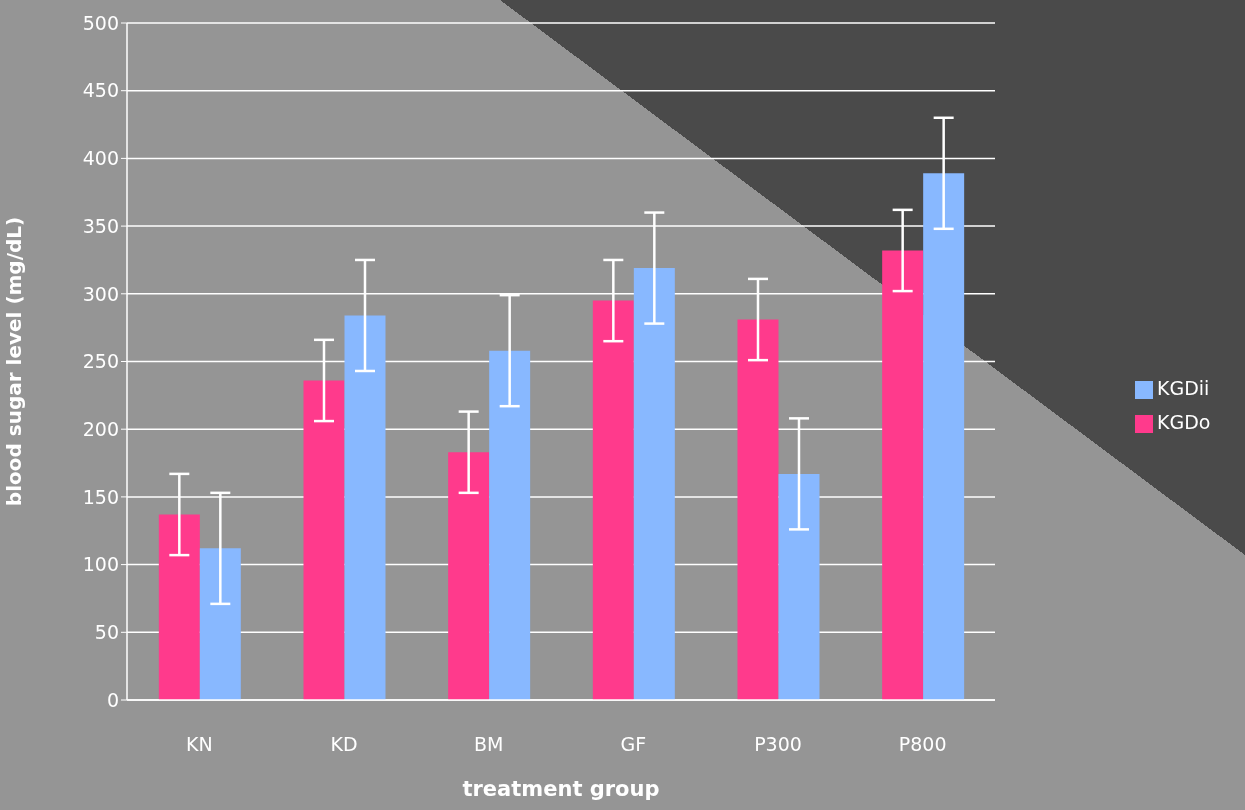 This screenshot has width=1245, height=810. I want to click on y-tick-label: 0, so click(112, 699).